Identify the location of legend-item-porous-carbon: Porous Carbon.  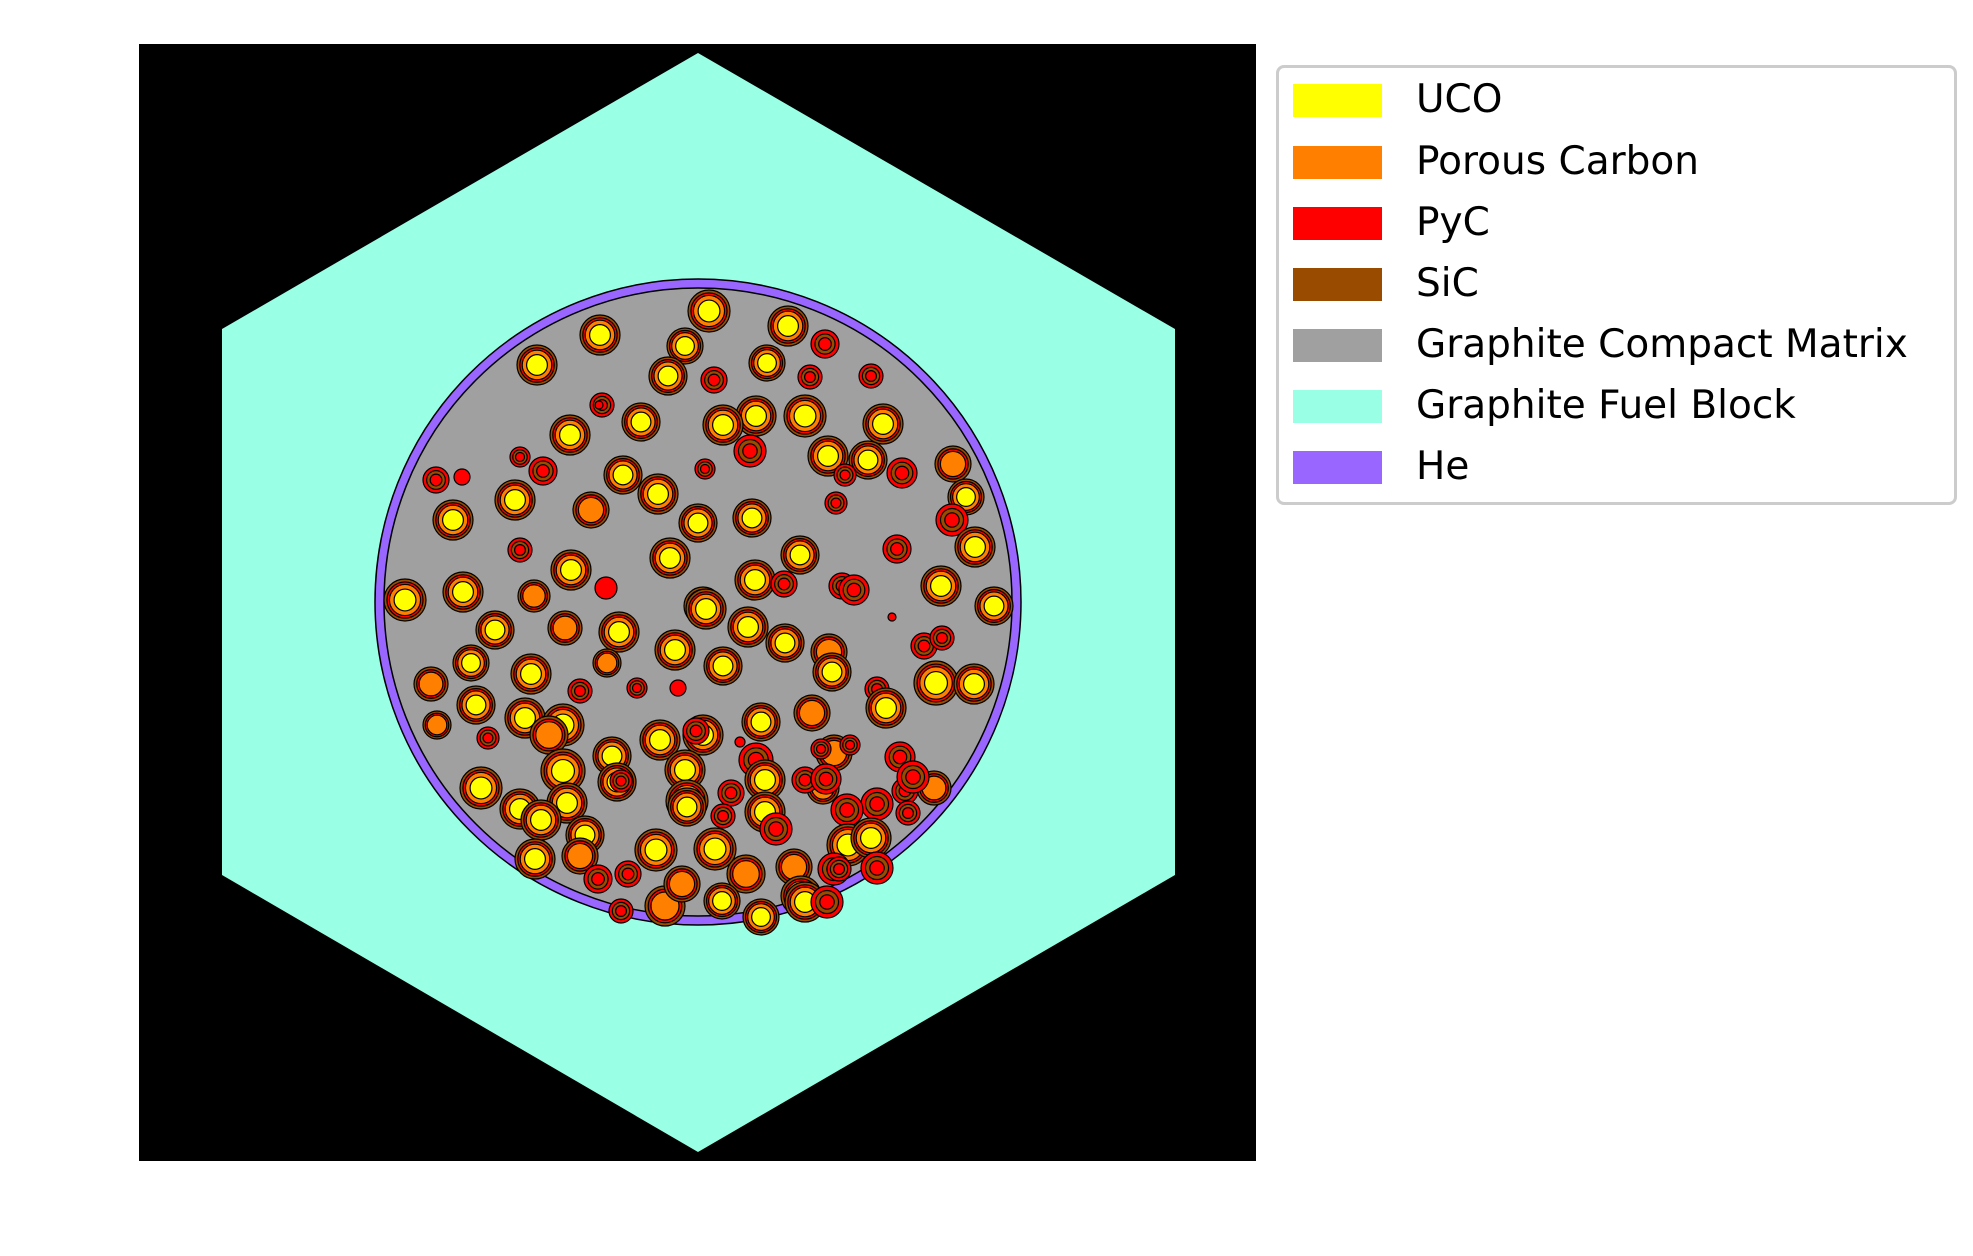
(1496, 162).